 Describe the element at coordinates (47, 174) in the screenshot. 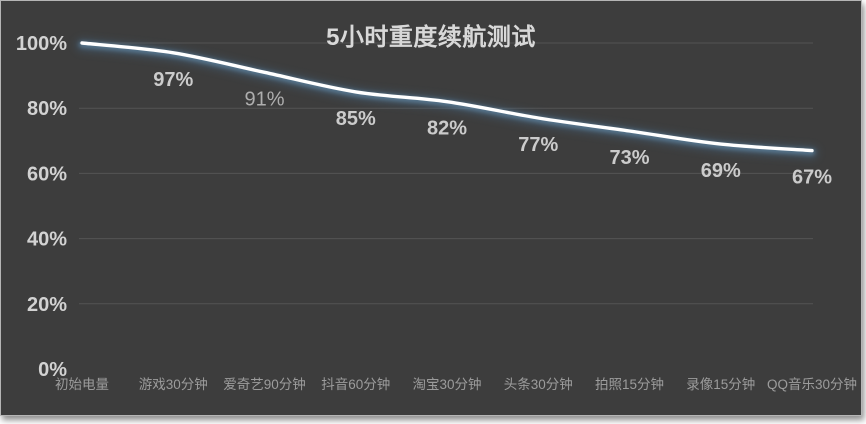

I see `y-tick-label: 60%` at that location.